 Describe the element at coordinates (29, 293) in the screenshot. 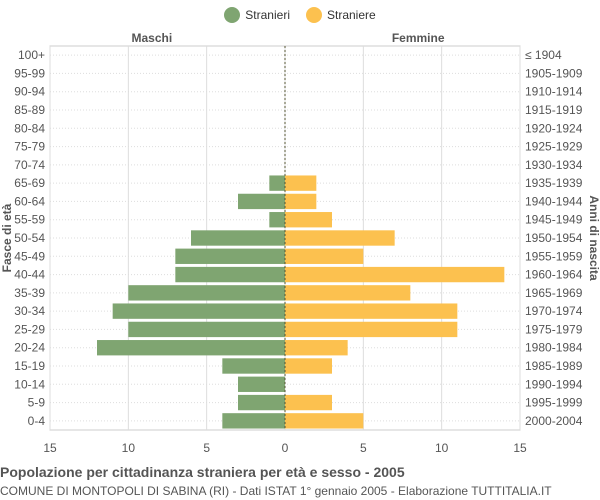

I see `age-group-label: 35-39` at that location.